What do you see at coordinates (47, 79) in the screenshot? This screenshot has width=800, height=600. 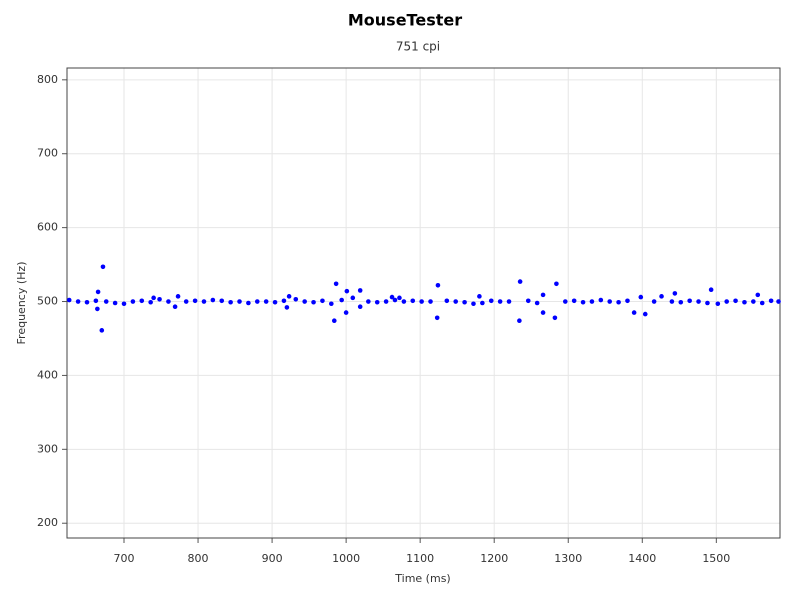 I see `y-tick-label: 800` at bounding box center [47, 79].